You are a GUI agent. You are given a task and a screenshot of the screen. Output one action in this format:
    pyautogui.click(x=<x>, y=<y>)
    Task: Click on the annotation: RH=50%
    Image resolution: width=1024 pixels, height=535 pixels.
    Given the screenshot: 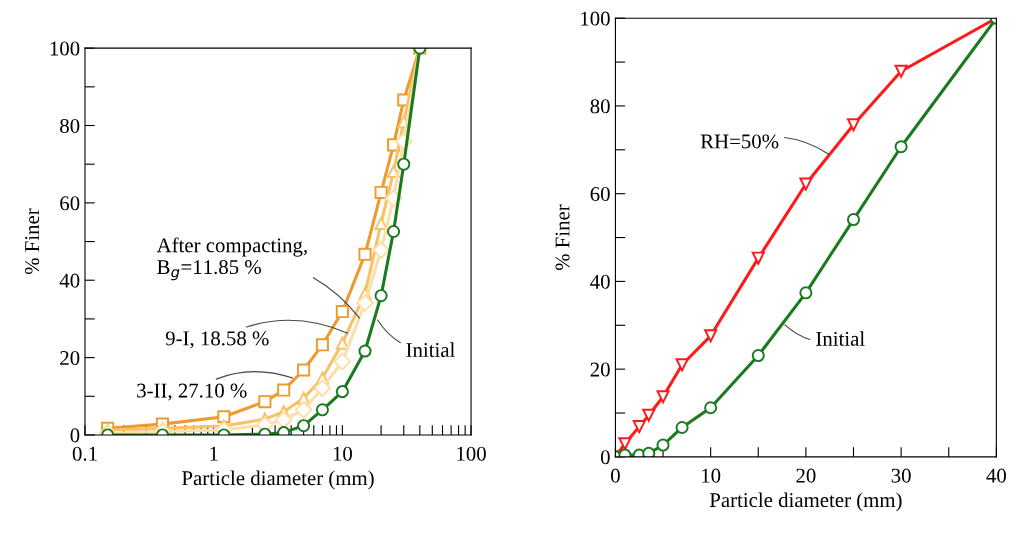 What is the action you would take?
    pyautogui.click(x=739, y=141)
    